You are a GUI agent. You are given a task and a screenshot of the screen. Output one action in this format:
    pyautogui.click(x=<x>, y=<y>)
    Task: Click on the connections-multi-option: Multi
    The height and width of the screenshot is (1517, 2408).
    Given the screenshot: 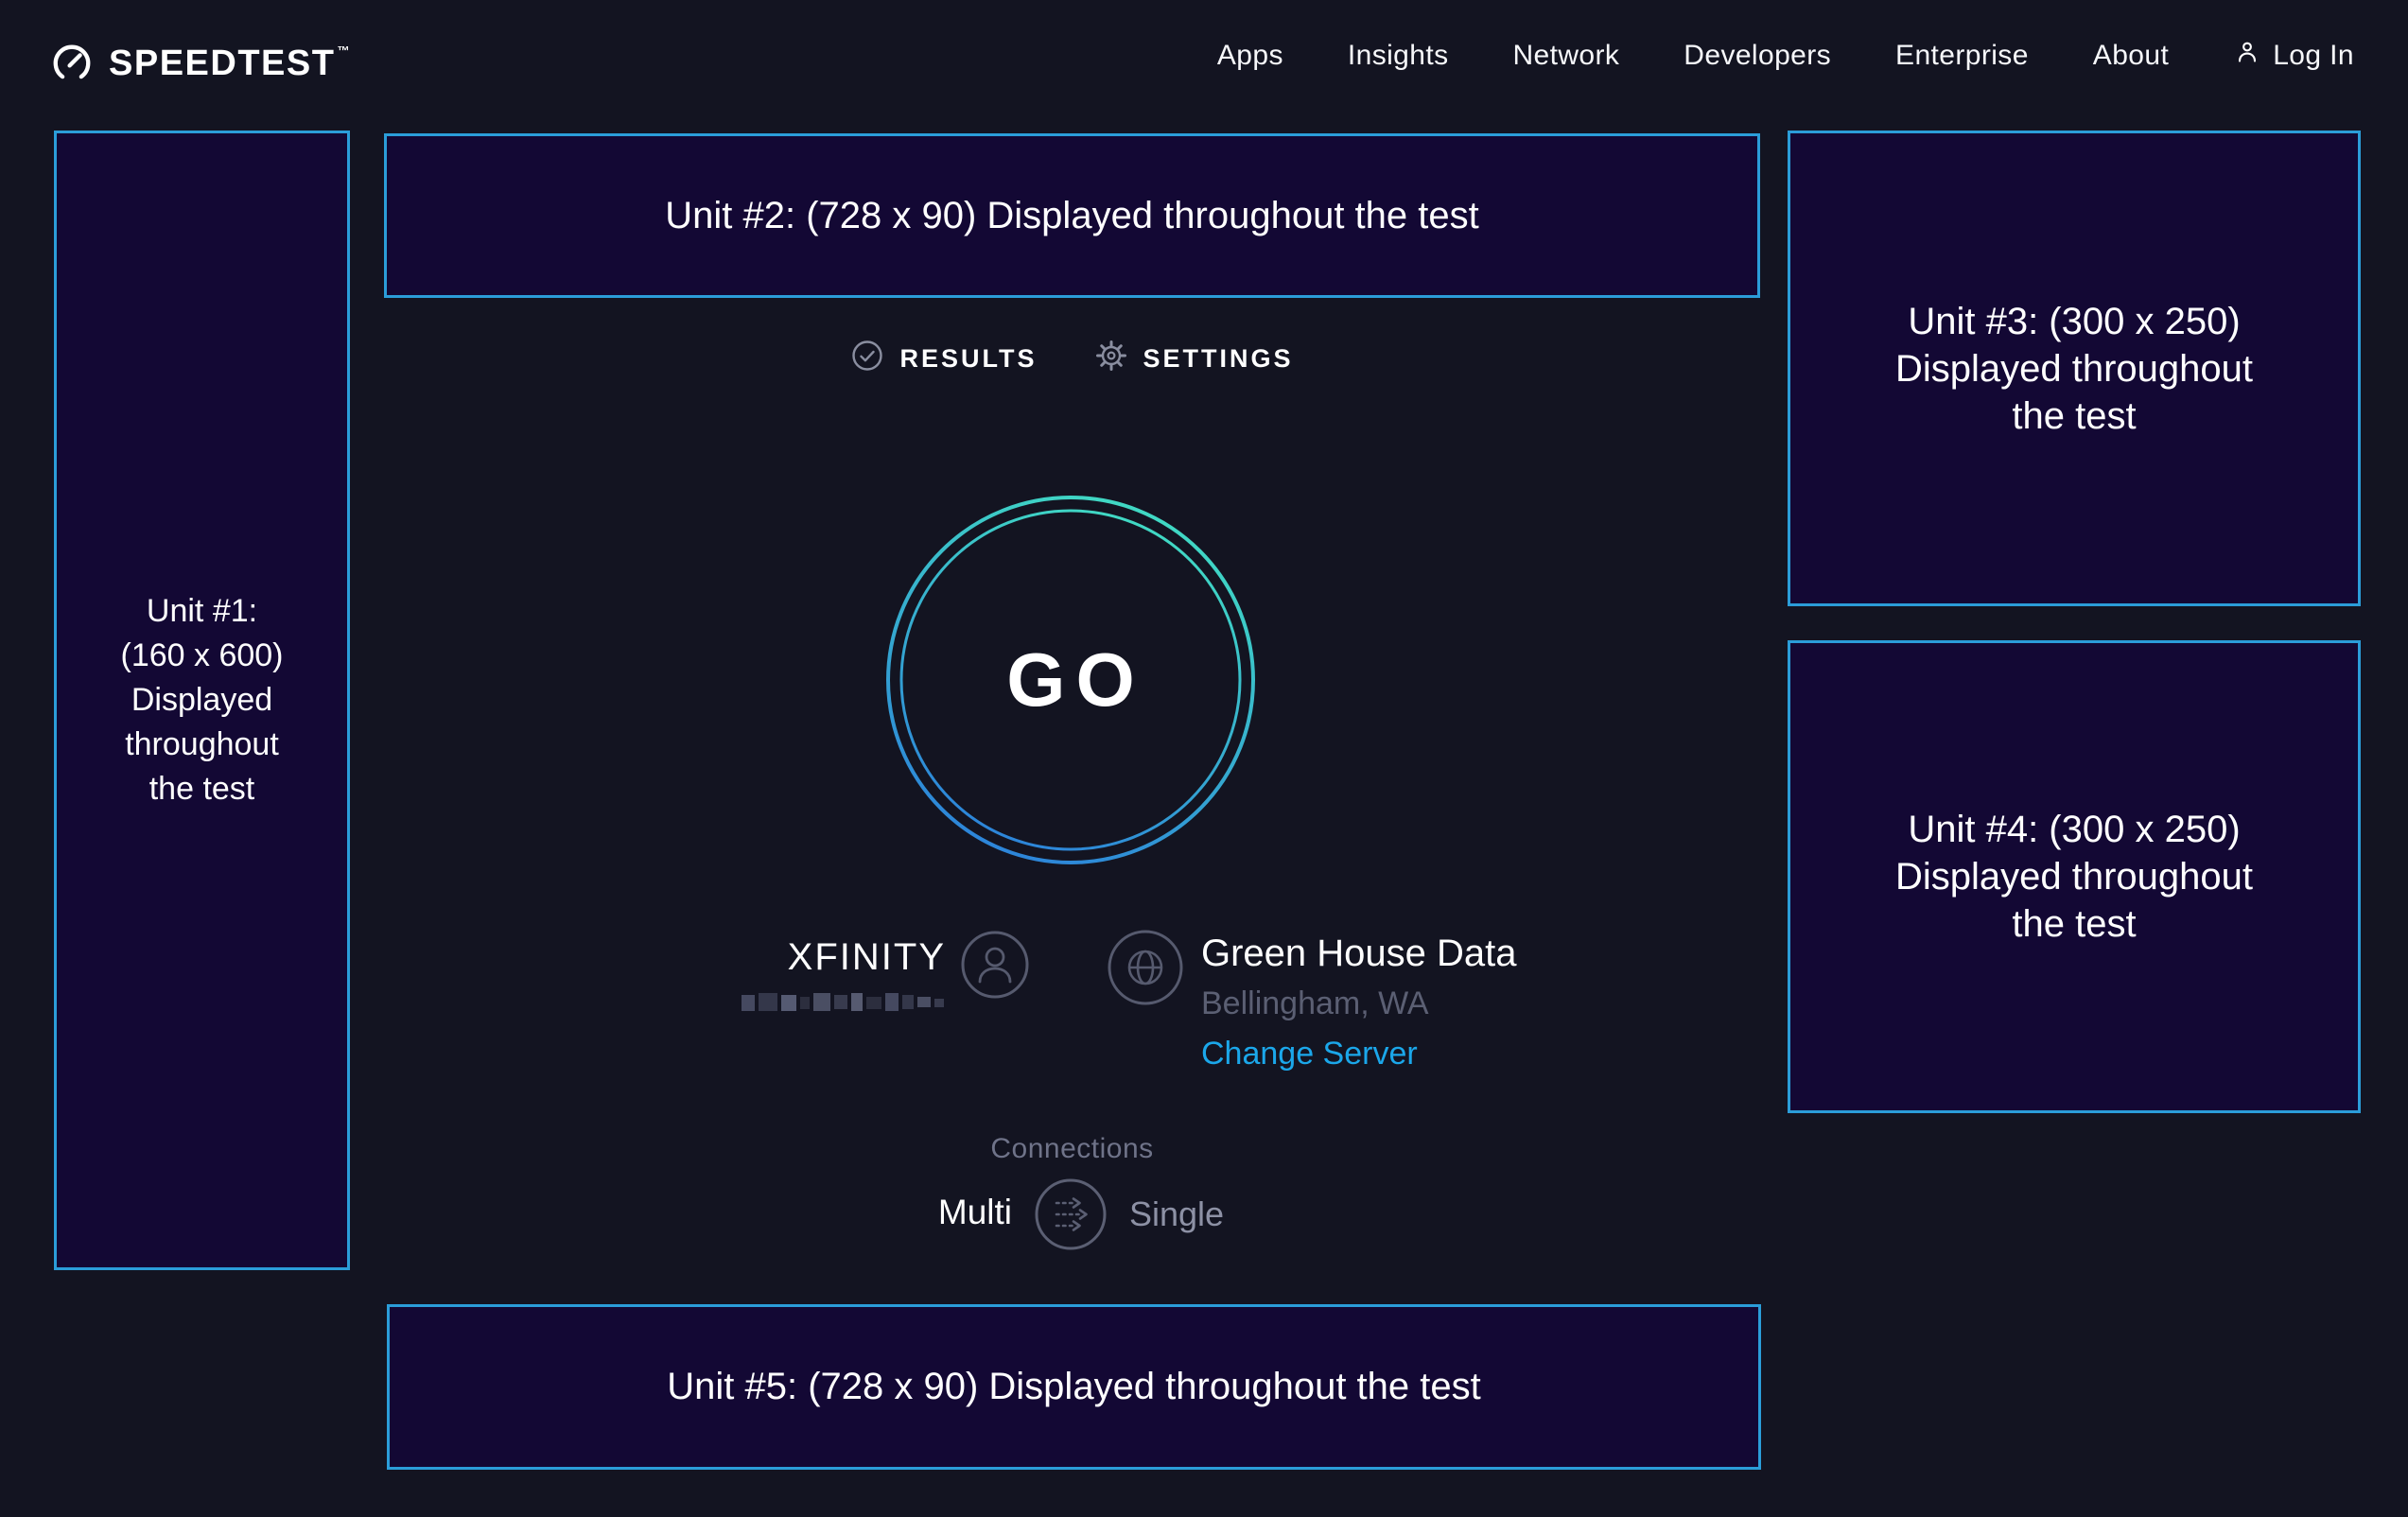 What is the action you would take?
    pyautogui.click(x=975, y=1212)
    